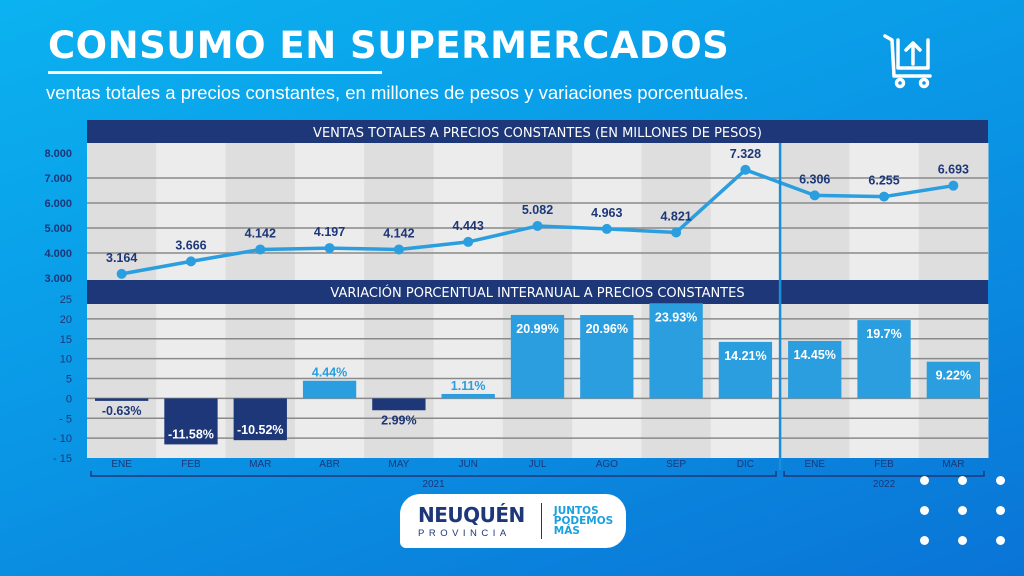  I want to click on y-tick-label: 25, so click(66, 300).